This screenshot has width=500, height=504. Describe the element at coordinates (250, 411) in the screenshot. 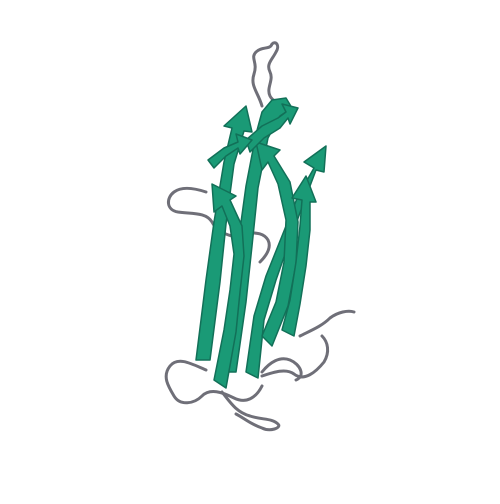

I see `coil-loop-bottom` at that location.